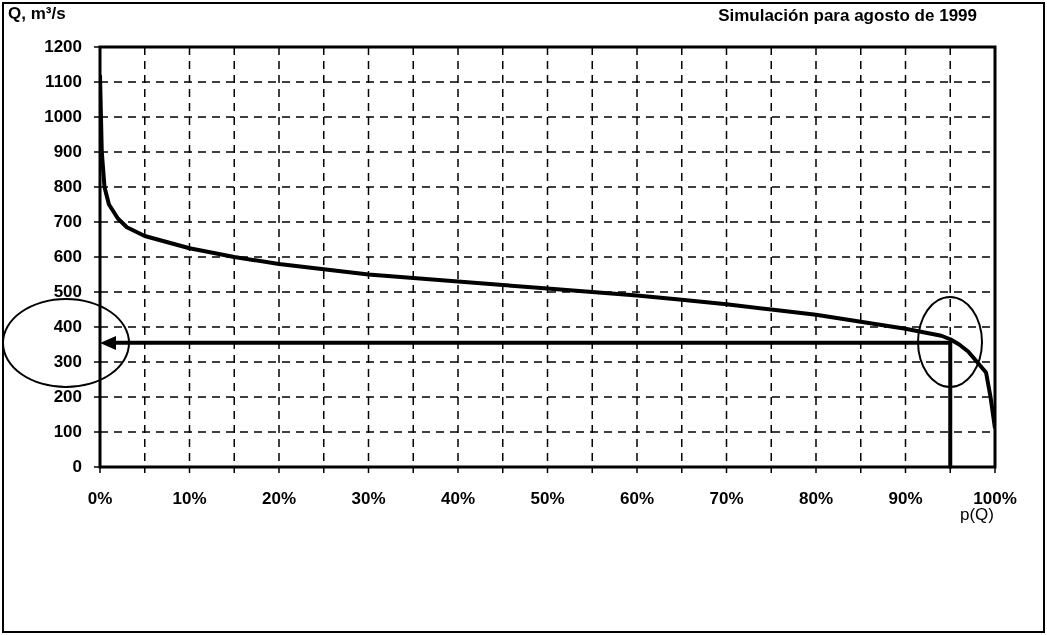 The height and width of the screenshot is (635, 1047). I want to click on x-tick-label: 40%, so click(458, 498).